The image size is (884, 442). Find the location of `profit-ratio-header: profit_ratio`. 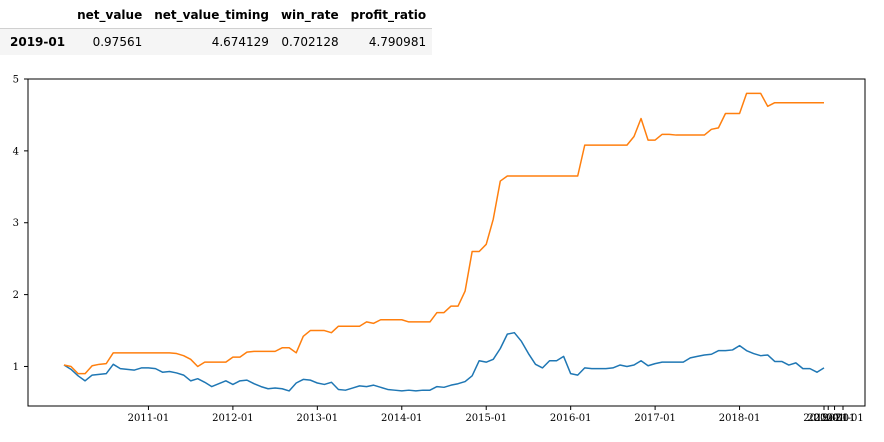

profit-ratio-header: profit_ratio is located at coordinates (388, 16).